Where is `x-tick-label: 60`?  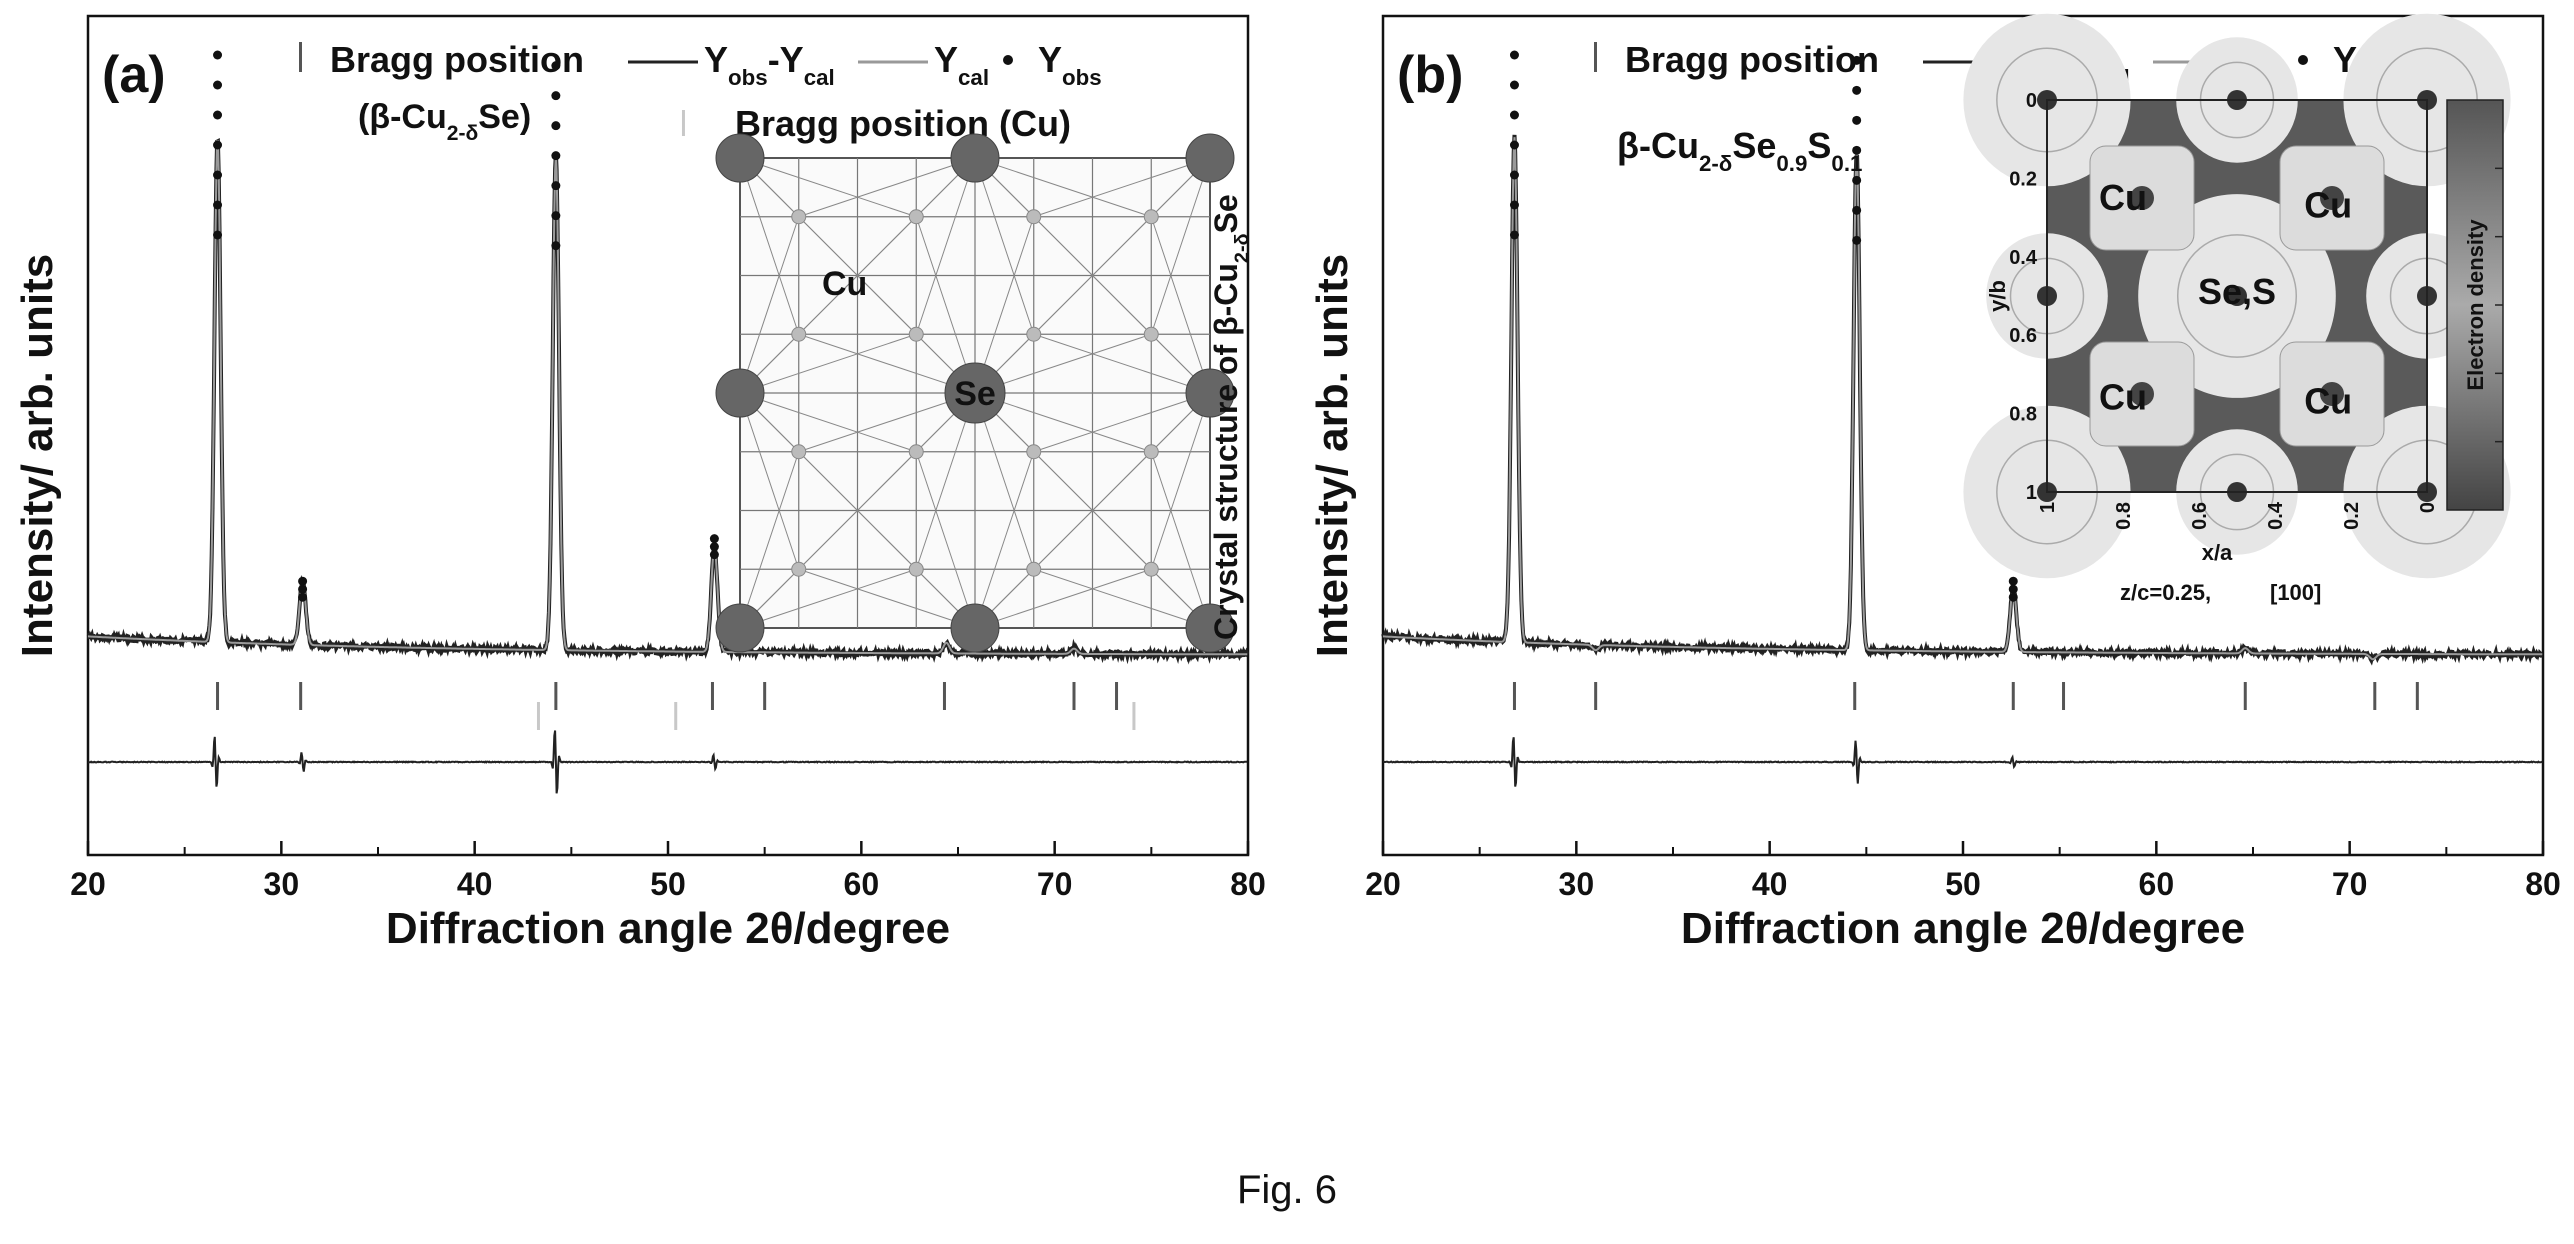 x-tick-label: 60 is located at coordinates (2157, 884).